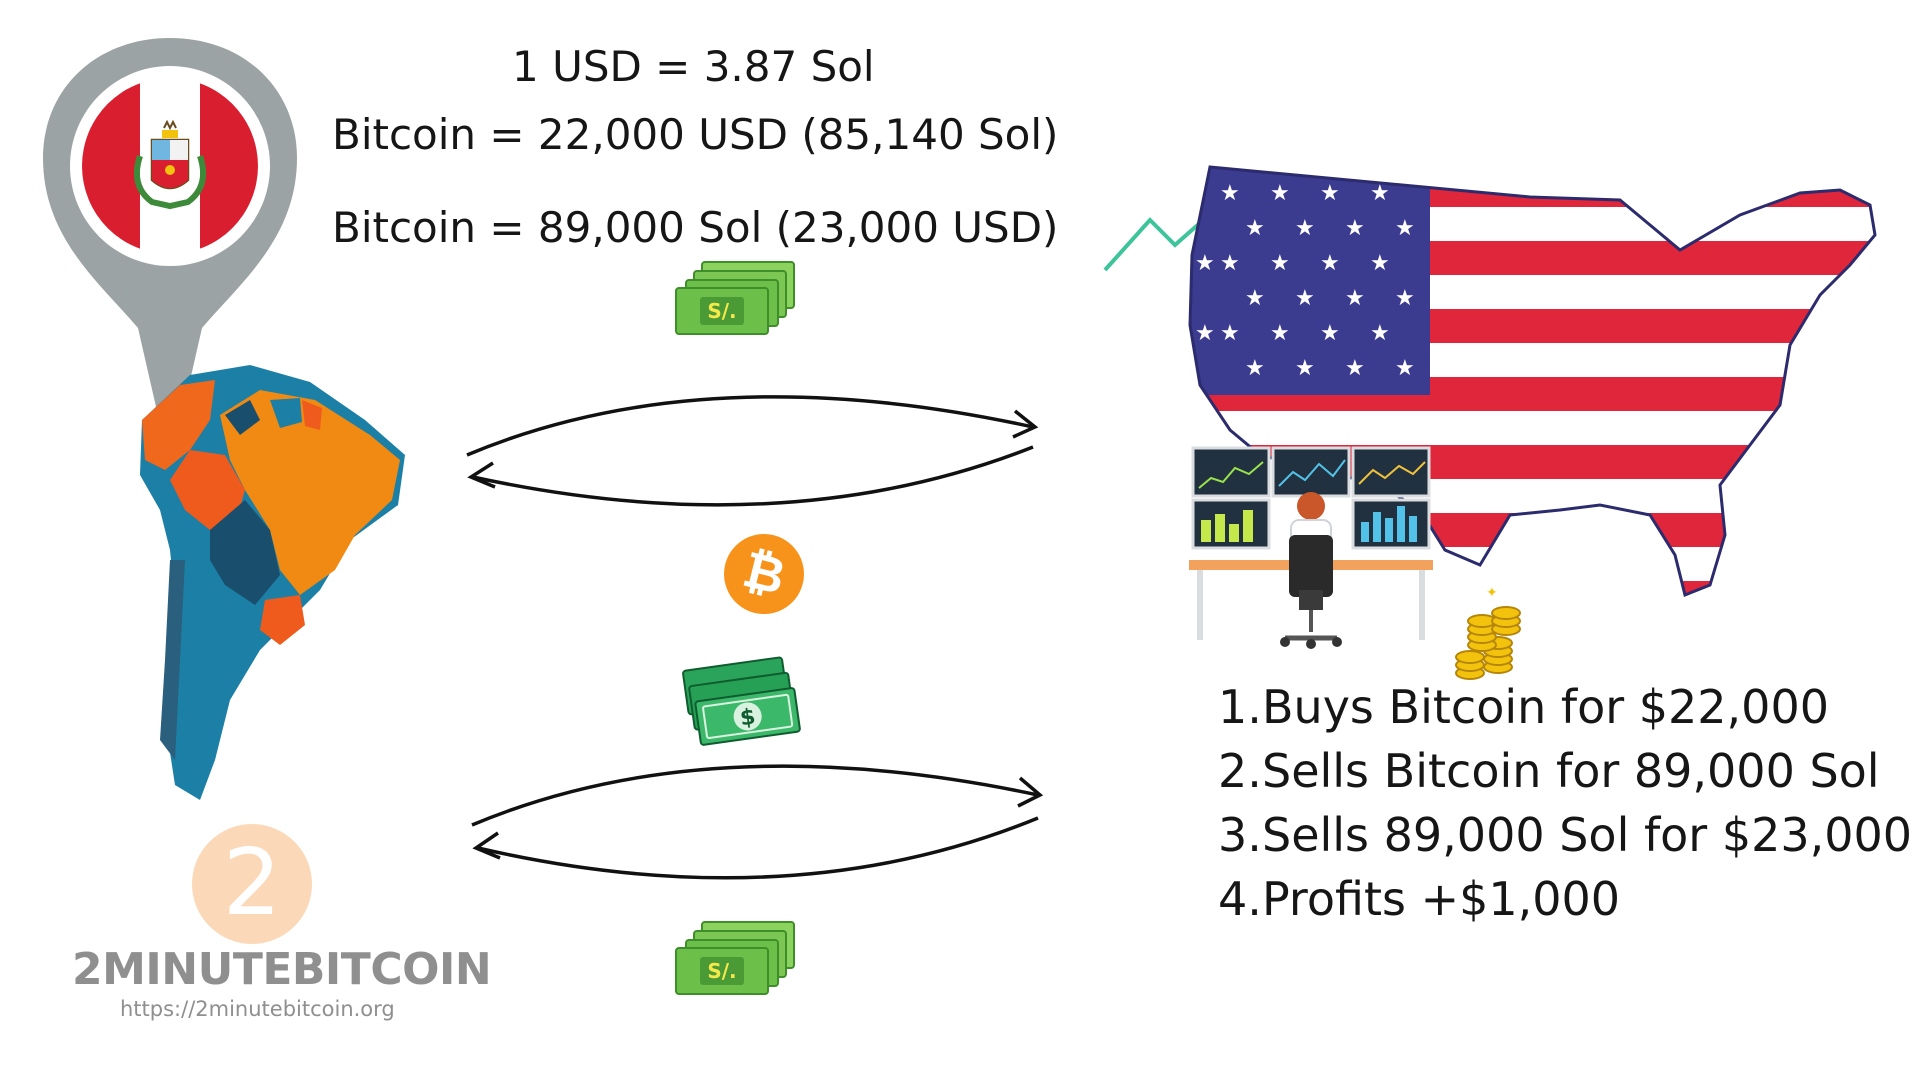 The width and height of the screenshot is (1920, 1080). I want to click on step-number: 3., so click(1240, 835).